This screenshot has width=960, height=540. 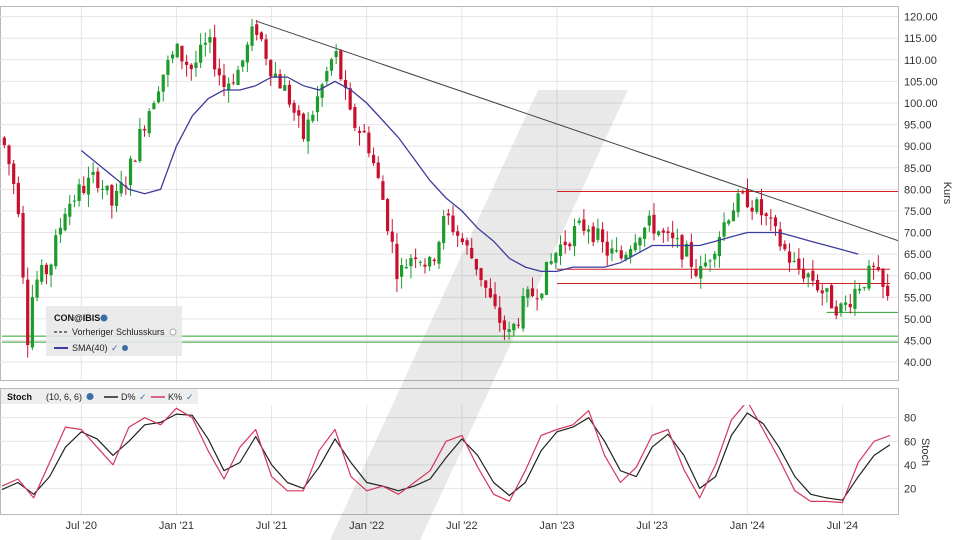 I want to click on price-tick-label: 65.00, so click(x=918, y=255).